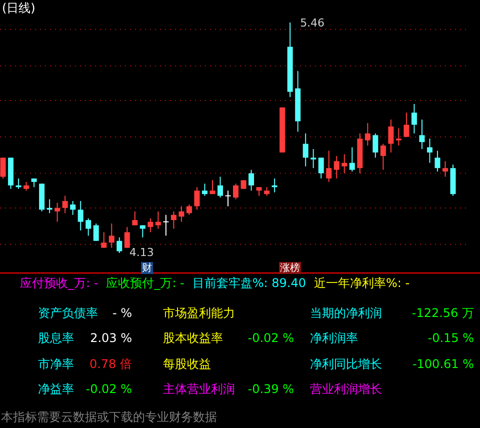 The width and height of the screenshot is (480, 428). I want to click on text: 0.78 倍, so click(110, 364).